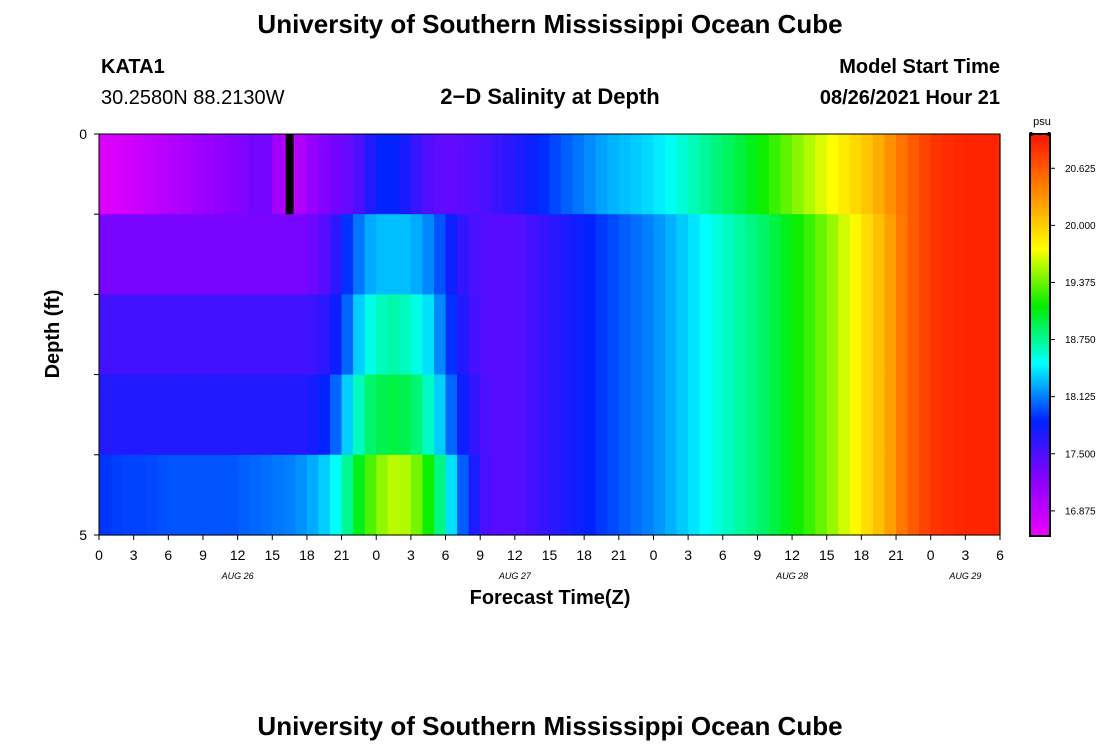 The image size is (1100, 750). What do you see at coordinates (909, 98) in the screenshot?
I see `model-start-time: 08/26/2021 Hour 21` at bounding box center [909, 98].